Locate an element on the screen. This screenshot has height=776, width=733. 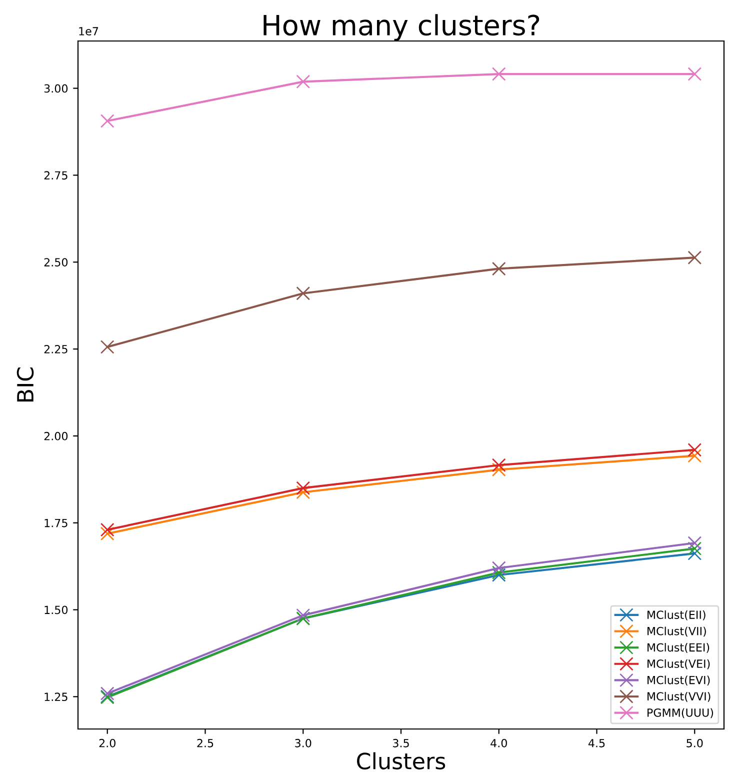
y-tick-label: 1.25 is located at coordinates (56, 697).